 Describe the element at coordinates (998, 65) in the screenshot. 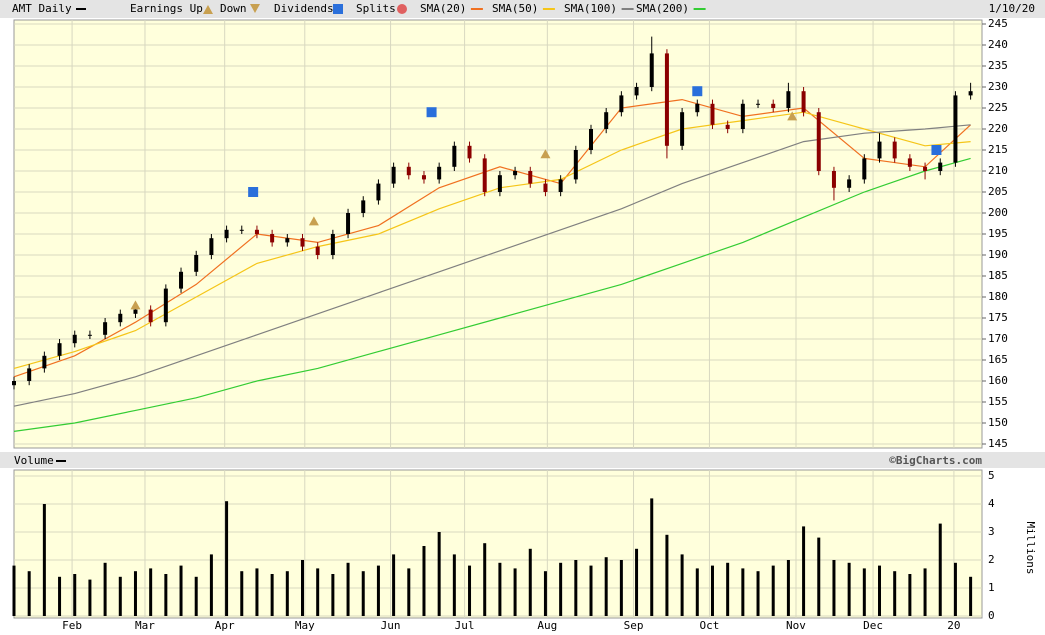

I see `y-tick-label: 235` at that location.